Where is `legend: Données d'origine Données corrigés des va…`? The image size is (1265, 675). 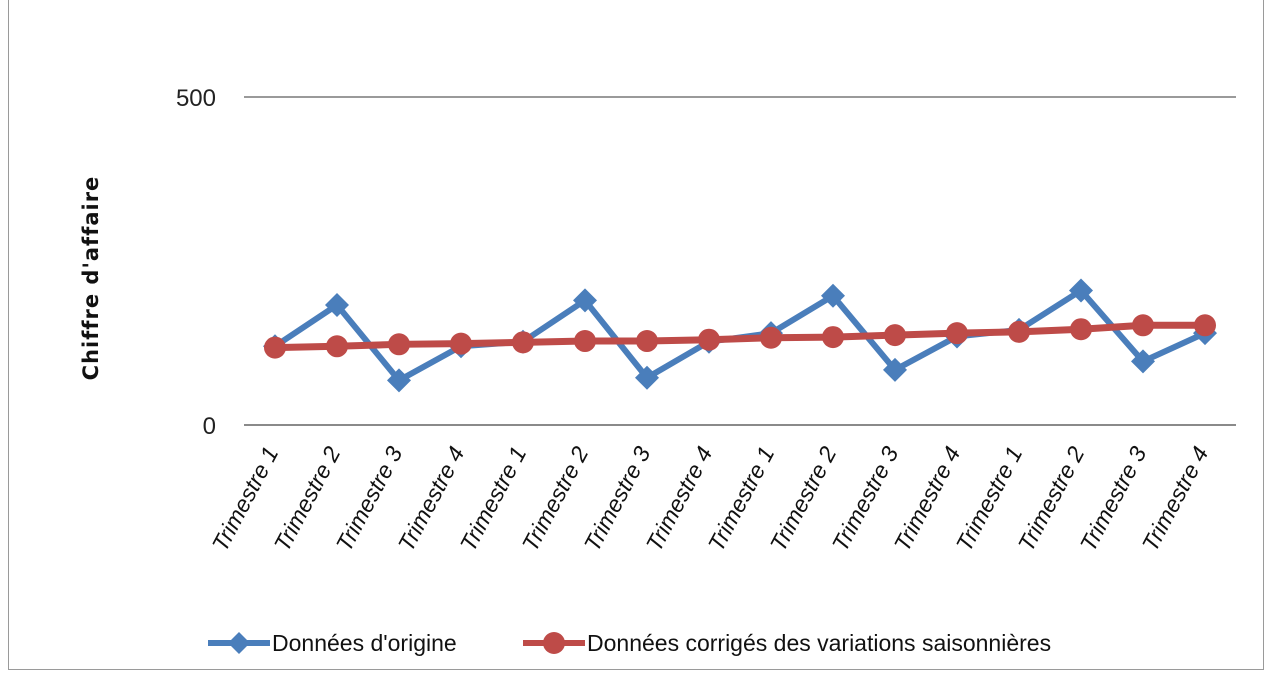
legend: Données d'origine Données corrigés des va… is located at coordinates (629, 643).